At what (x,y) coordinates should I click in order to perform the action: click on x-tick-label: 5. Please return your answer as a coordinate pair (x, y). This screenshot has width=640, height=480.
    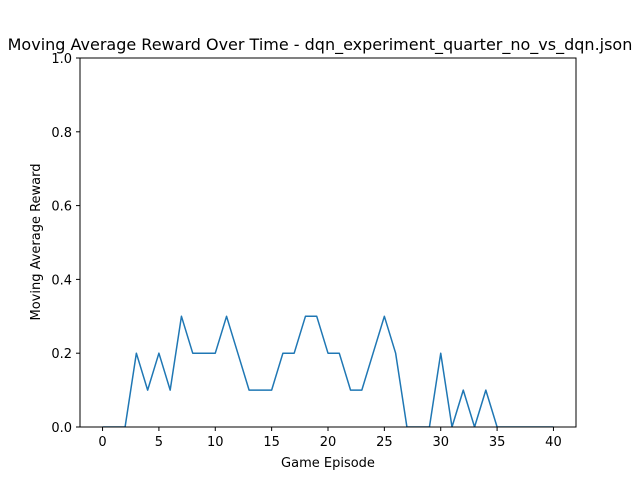
    Looking at the image, I should click on (159, 442).